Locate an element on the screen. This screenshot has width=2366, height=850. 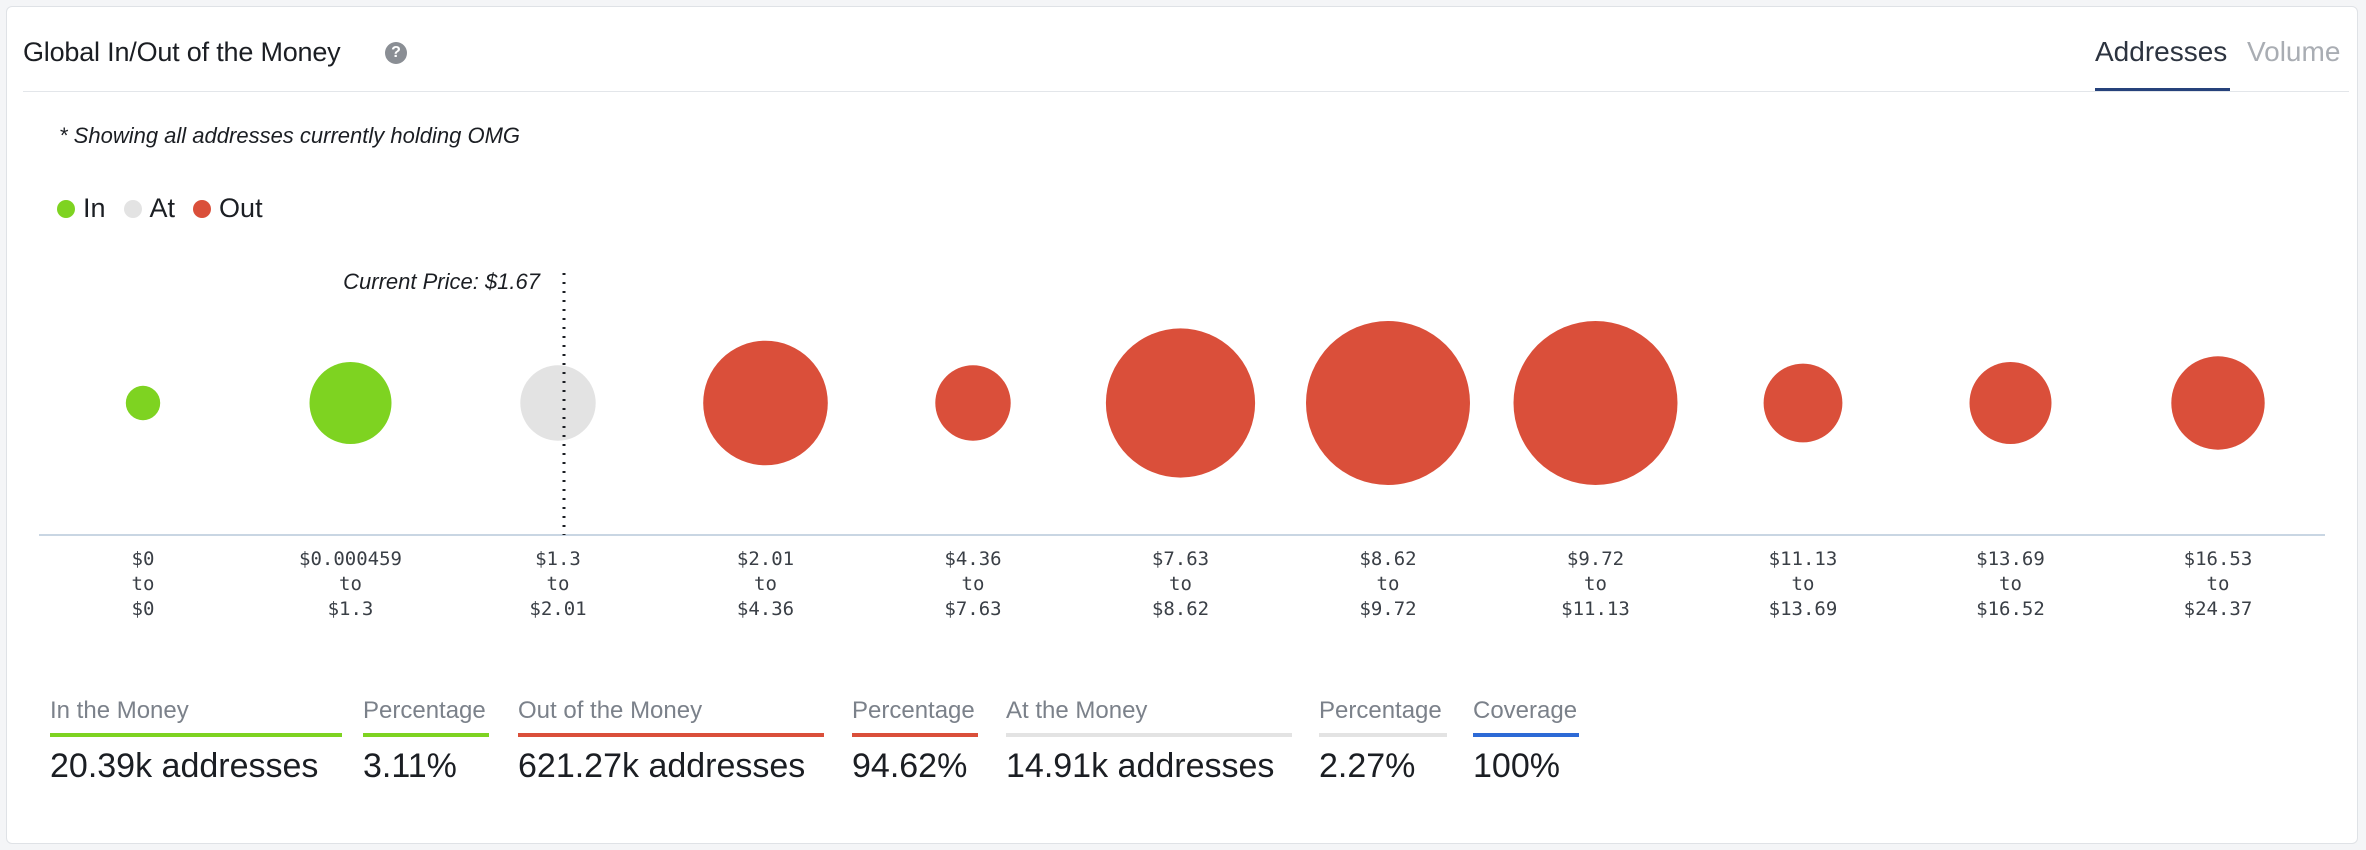
summary-stat-value: 2.27% is located at coordinates (1367, 766).